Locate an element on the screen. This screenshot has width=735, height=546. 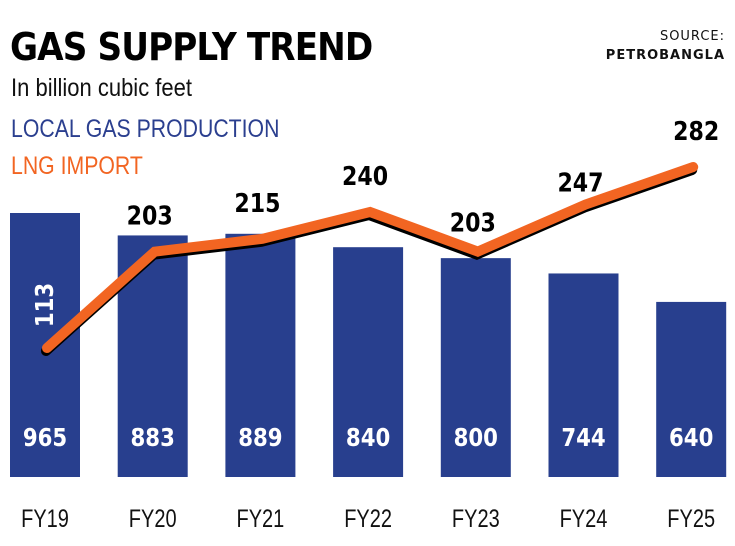
bar-value-label: 800 is located at coordinates (476, 437).